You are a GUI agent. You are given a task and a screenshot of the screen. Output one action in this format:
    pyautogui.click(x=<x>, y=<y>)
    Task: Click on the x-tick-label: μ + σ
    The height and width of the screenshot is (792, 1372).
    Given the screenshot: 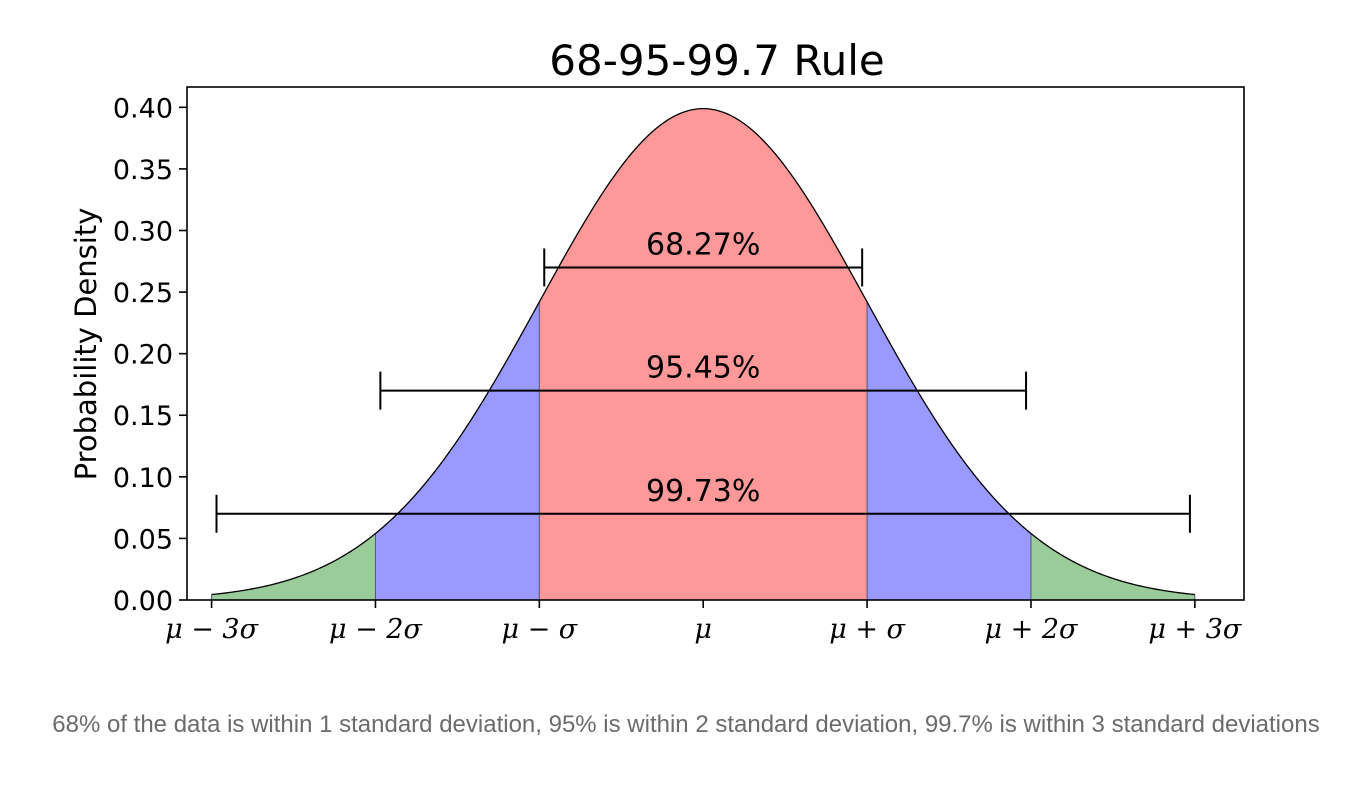 What is the action you would take?
    pyautogui.click(x=867, y=629)
    